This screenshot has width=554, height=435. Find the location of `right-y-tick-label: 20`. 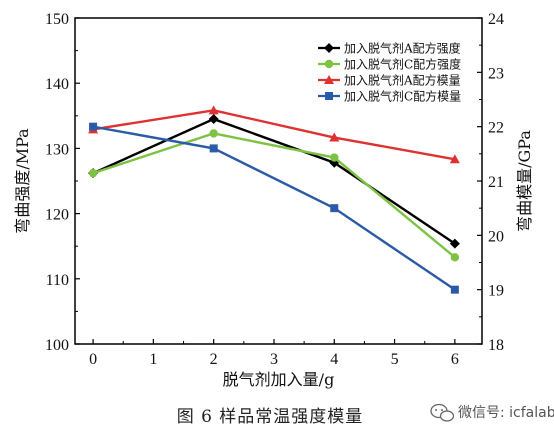

right-y-tick-label: 20 is located at coordinates (496, 236).